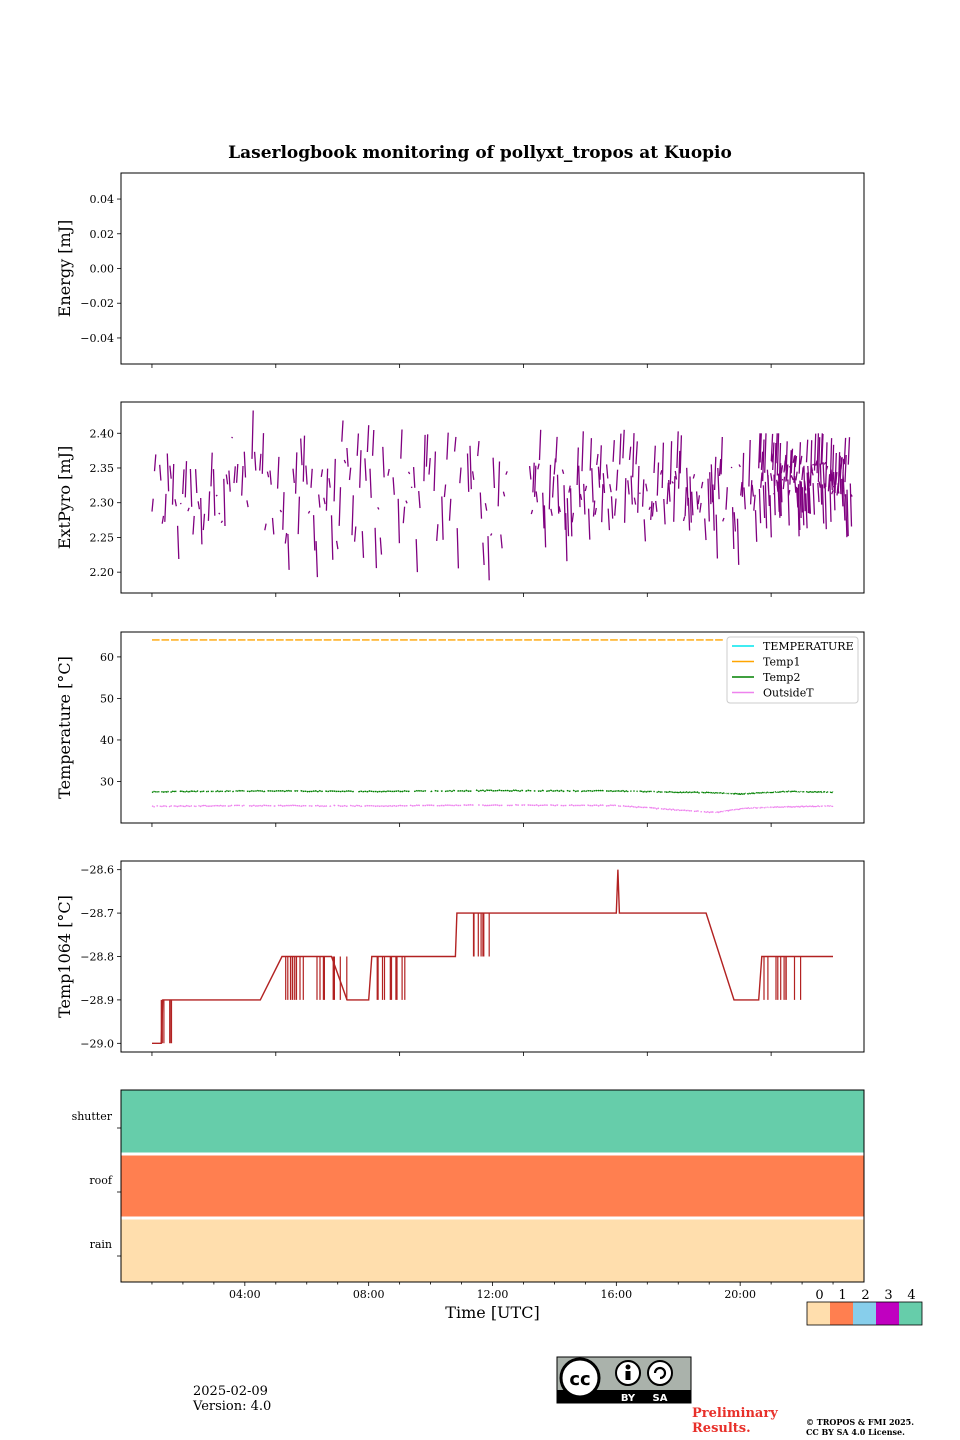 The image size is (960, 1440). What do you see at coordinates (97, 957) in the screenshot?
I see `ytick-label-temp1064-2: −28.8` at bounding box center [97, 957].